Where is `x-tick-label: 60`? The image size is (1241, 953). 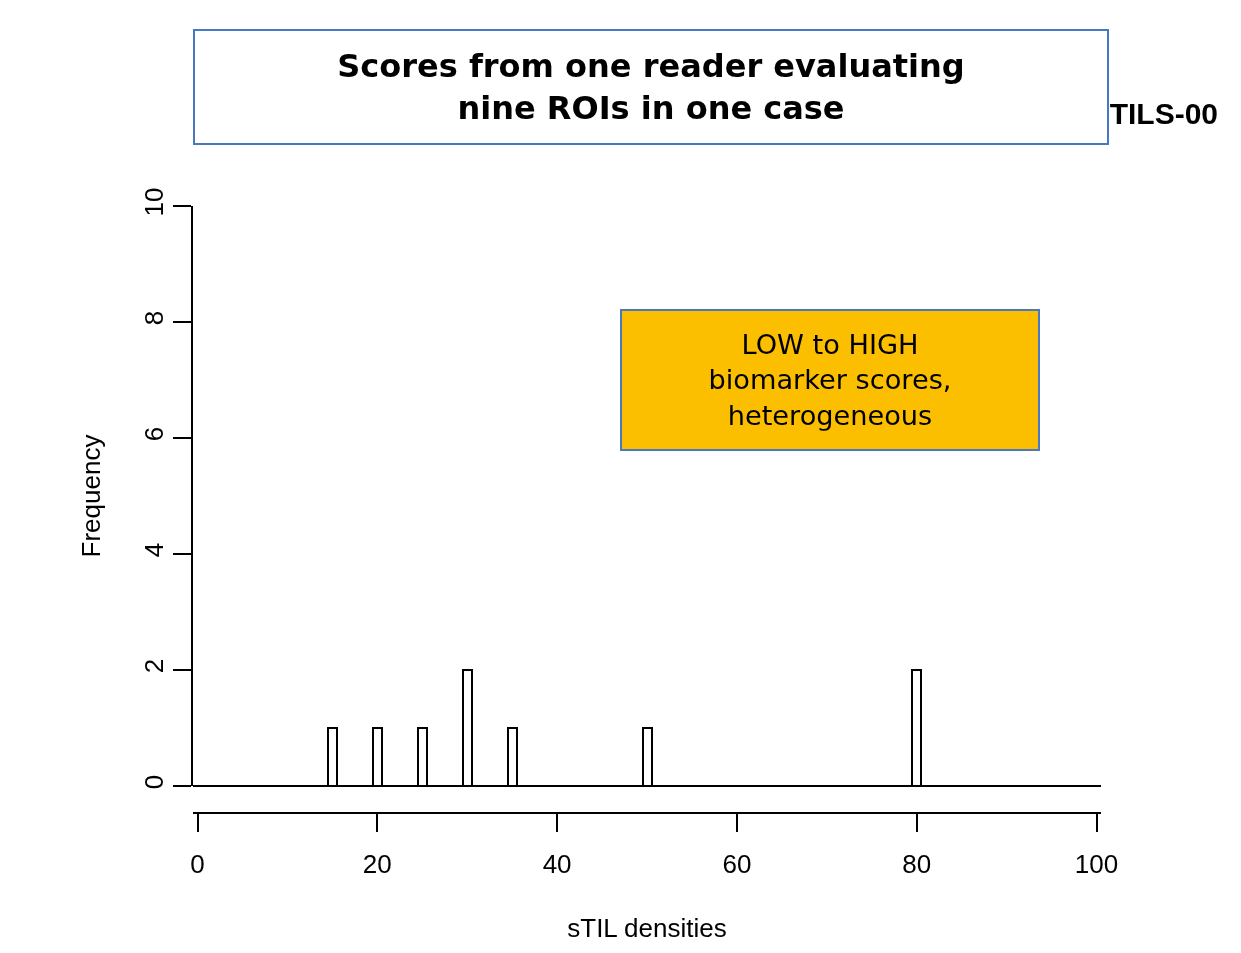
x-tick-label: 60 is located at coordinates (737, 864).